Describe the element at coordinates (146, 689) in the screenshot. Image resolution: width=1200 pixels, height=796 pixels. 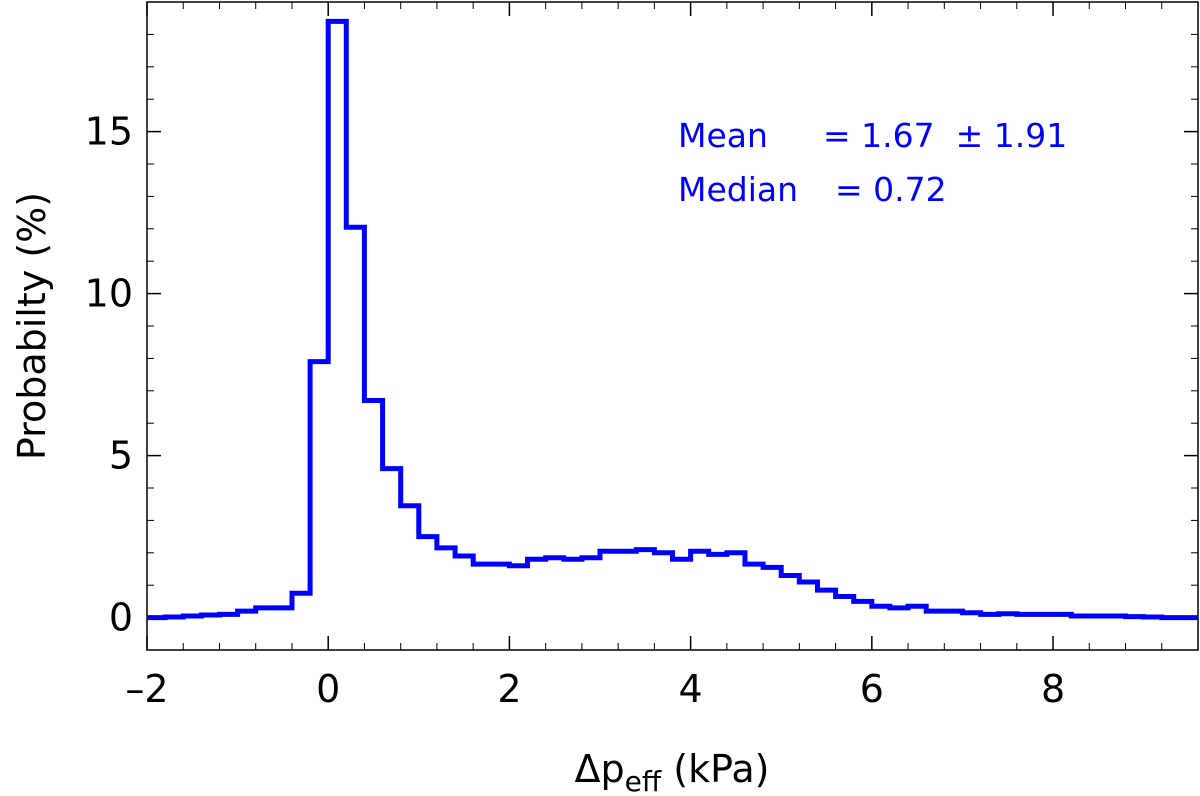
I see `x-tick-label: –2` at that location.